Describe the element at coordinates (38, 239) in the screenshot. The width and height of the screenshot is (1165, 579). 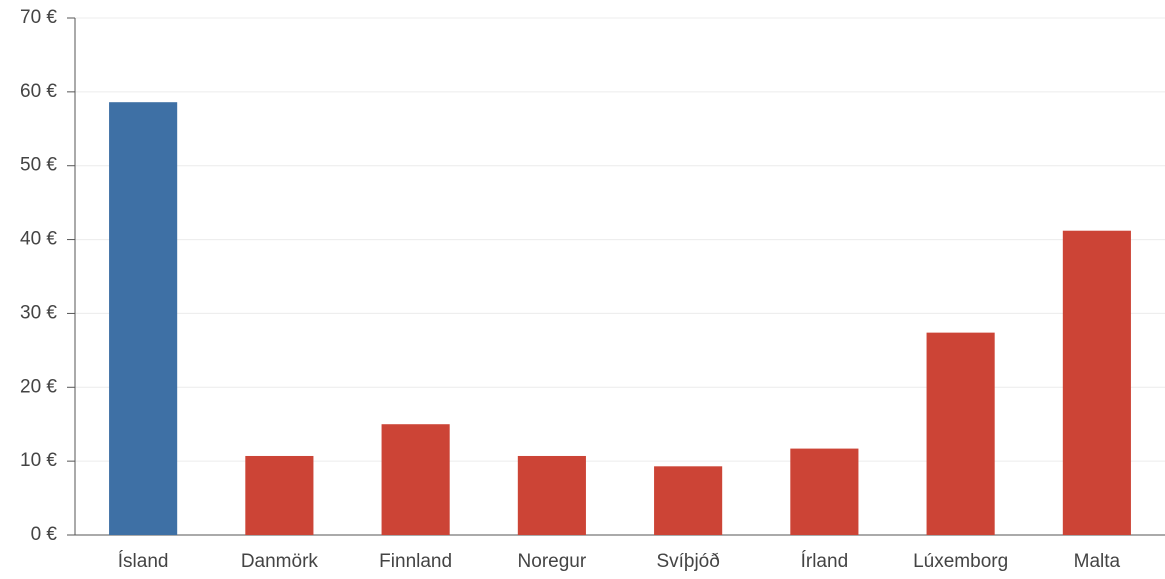
I see `y-tick-label: 40 €` at that location.